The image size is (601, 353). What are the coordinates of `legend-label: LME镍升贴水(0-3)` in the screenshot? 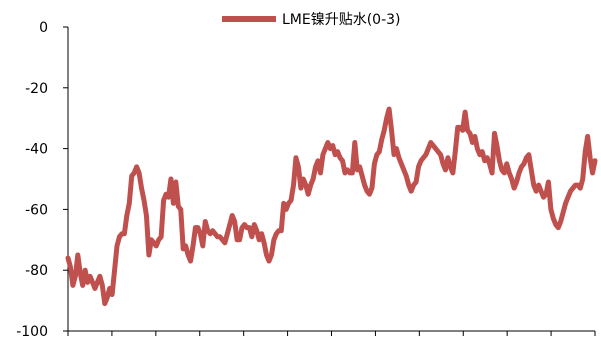 It's located at (341, 20).